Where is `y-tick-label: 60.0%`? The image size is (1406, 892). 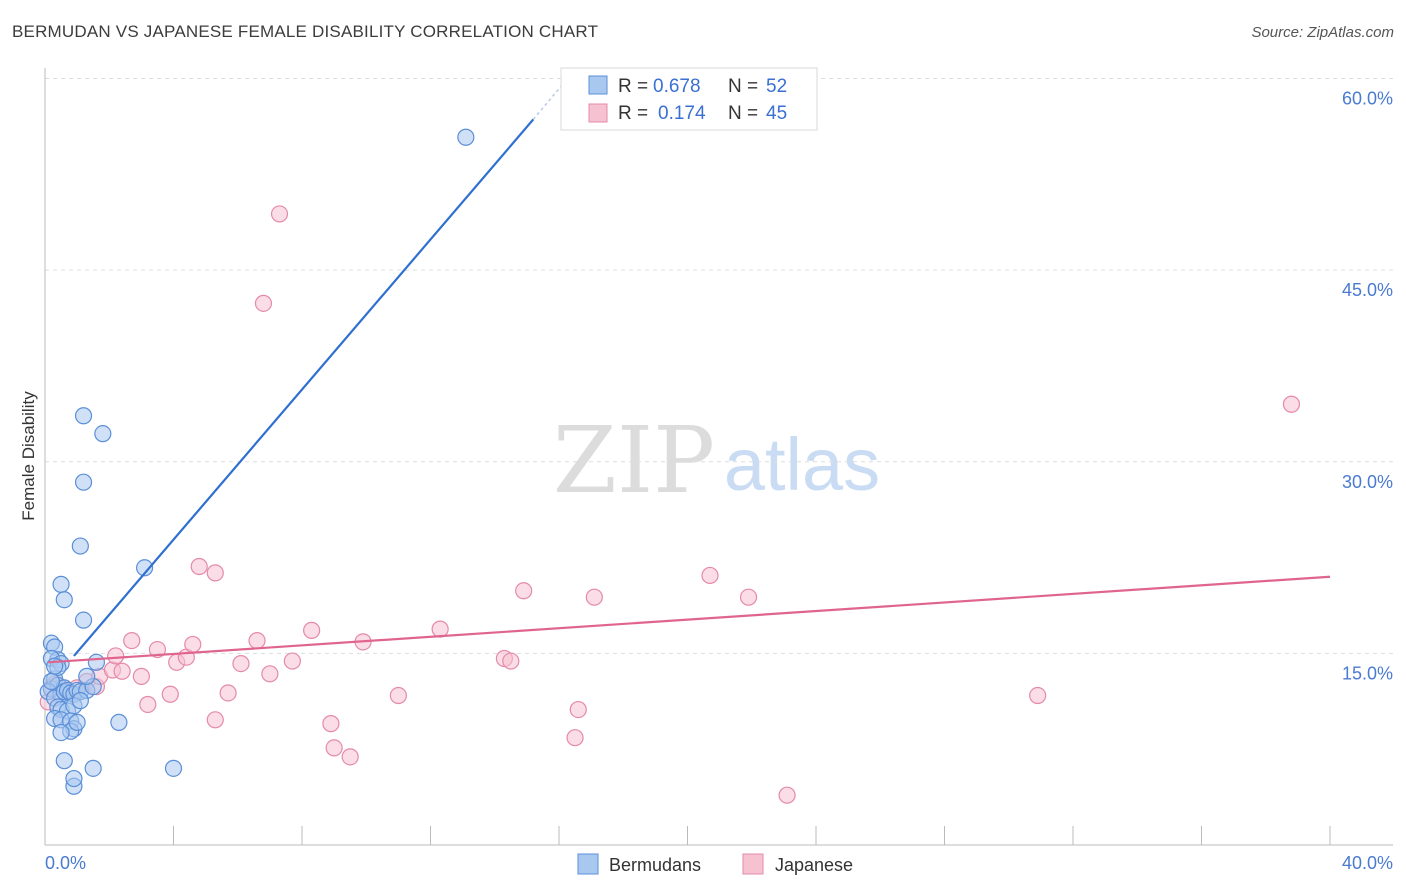 y-tick-label: 60.0% is located at coordinates (1367, 99).